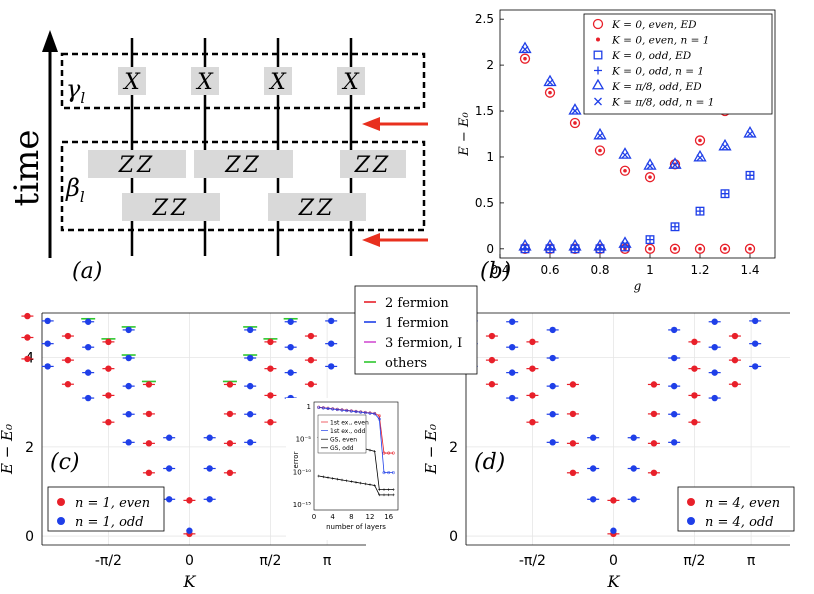 This screenshot has width=814, height=594. What do you see at coordinates (613, 581) in the screenshot?
I see `xlabel: K` at bounding box center [613, 581].